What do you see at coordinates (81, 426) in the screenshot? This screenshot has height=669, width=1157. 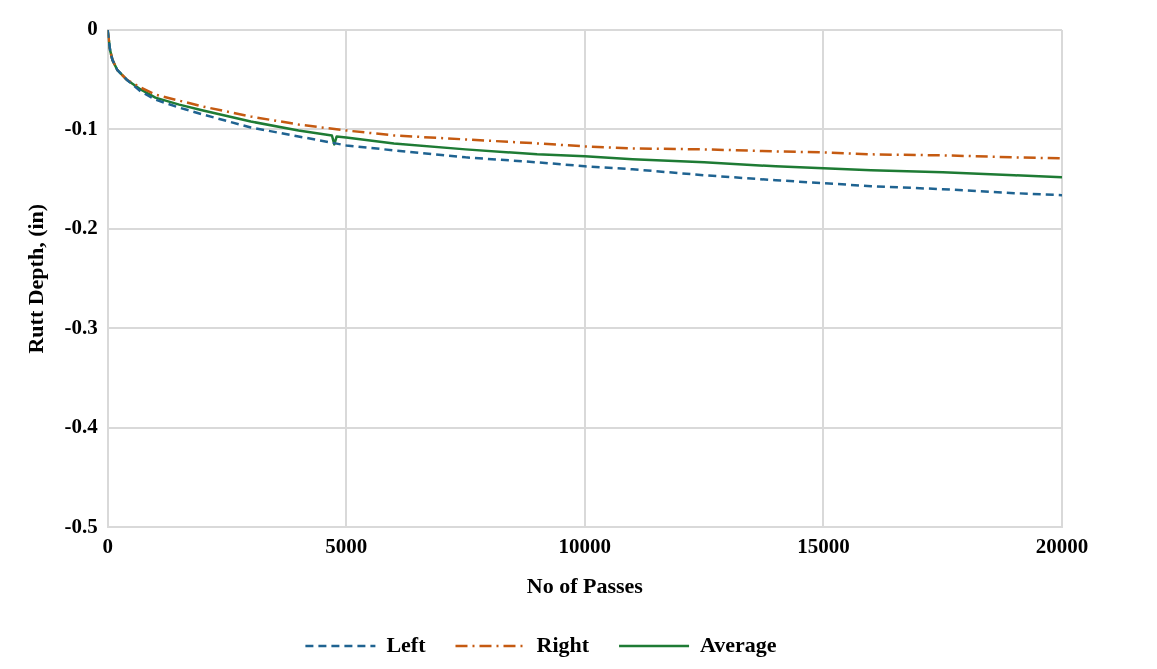 I see `y-tick-label: -0.4` at bounding box center [81, 426].